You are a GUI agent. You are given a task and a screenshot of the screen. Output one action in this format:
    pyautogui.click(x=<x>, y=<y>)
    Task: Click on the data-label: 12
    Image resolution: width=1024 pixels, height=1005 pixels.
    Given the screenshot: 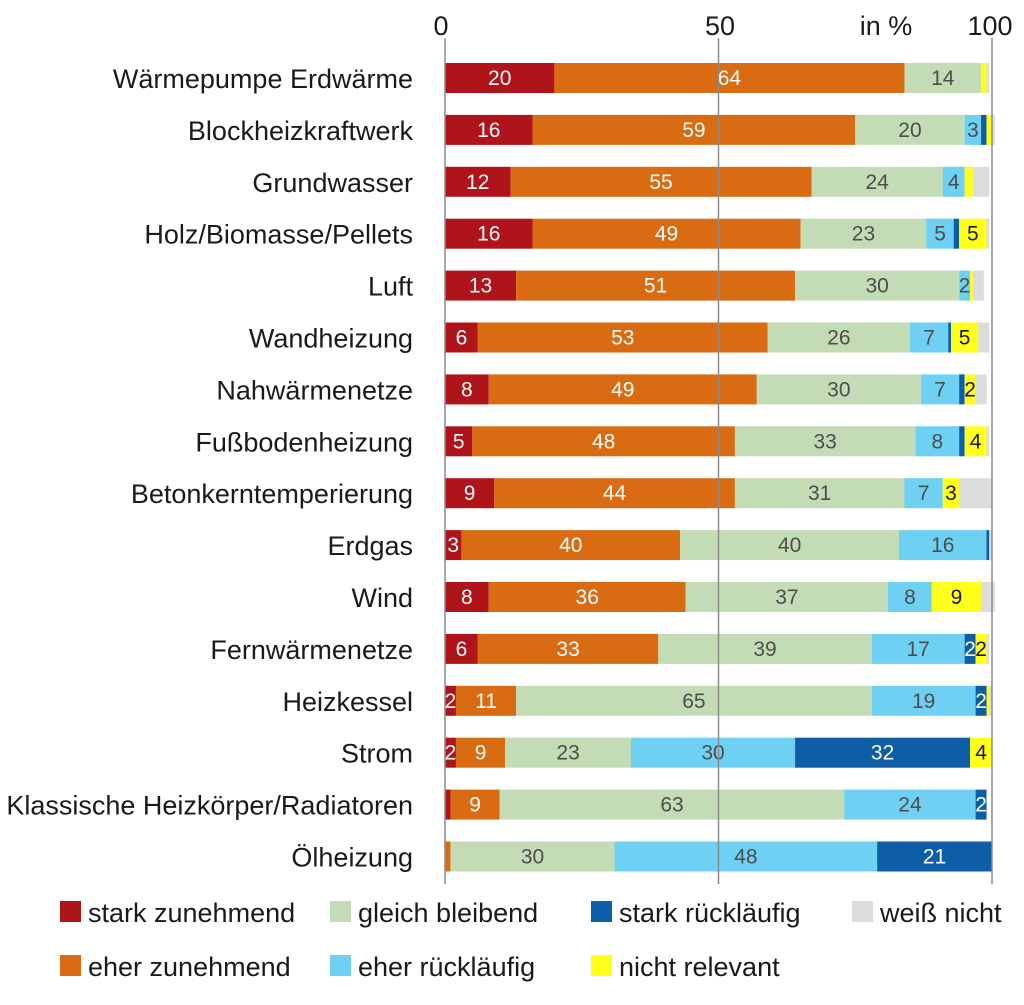 What is the action you would take?
    pyautogui.click(x=477, y=182)
    